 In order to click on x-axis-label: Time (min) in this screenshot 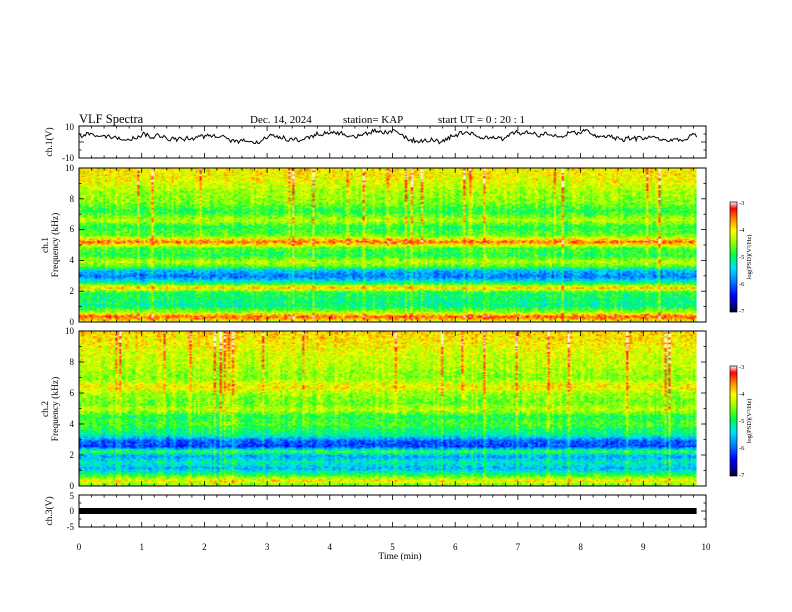, I will do `click(399, 556)`.